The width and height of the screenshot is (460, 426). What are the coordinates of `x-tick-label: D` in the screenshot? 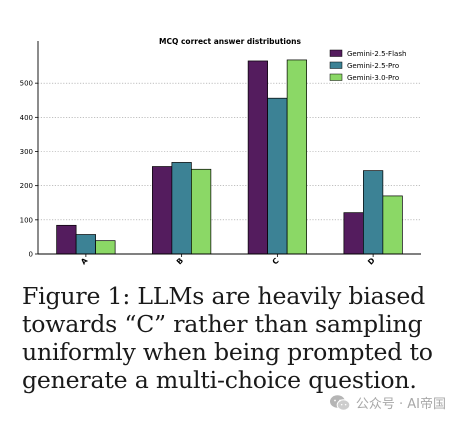 It's located at (371, 261).